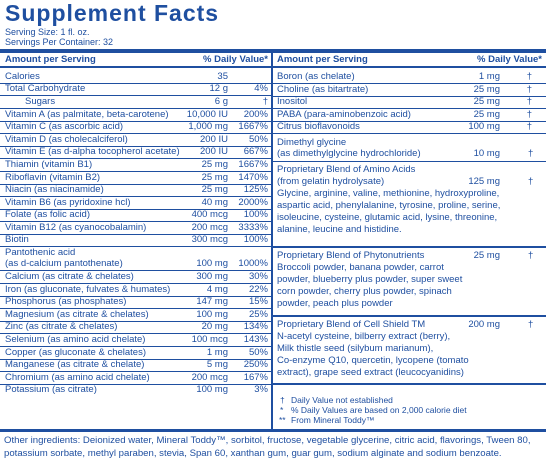 This screenshot has height=462, width=546. What do you see at coordinates (364, 291) in the screenshot?
I see `phyto-blend-ingredients-3: corn powder, cherry plus powder, spinach` at bounding box center [364, 291].